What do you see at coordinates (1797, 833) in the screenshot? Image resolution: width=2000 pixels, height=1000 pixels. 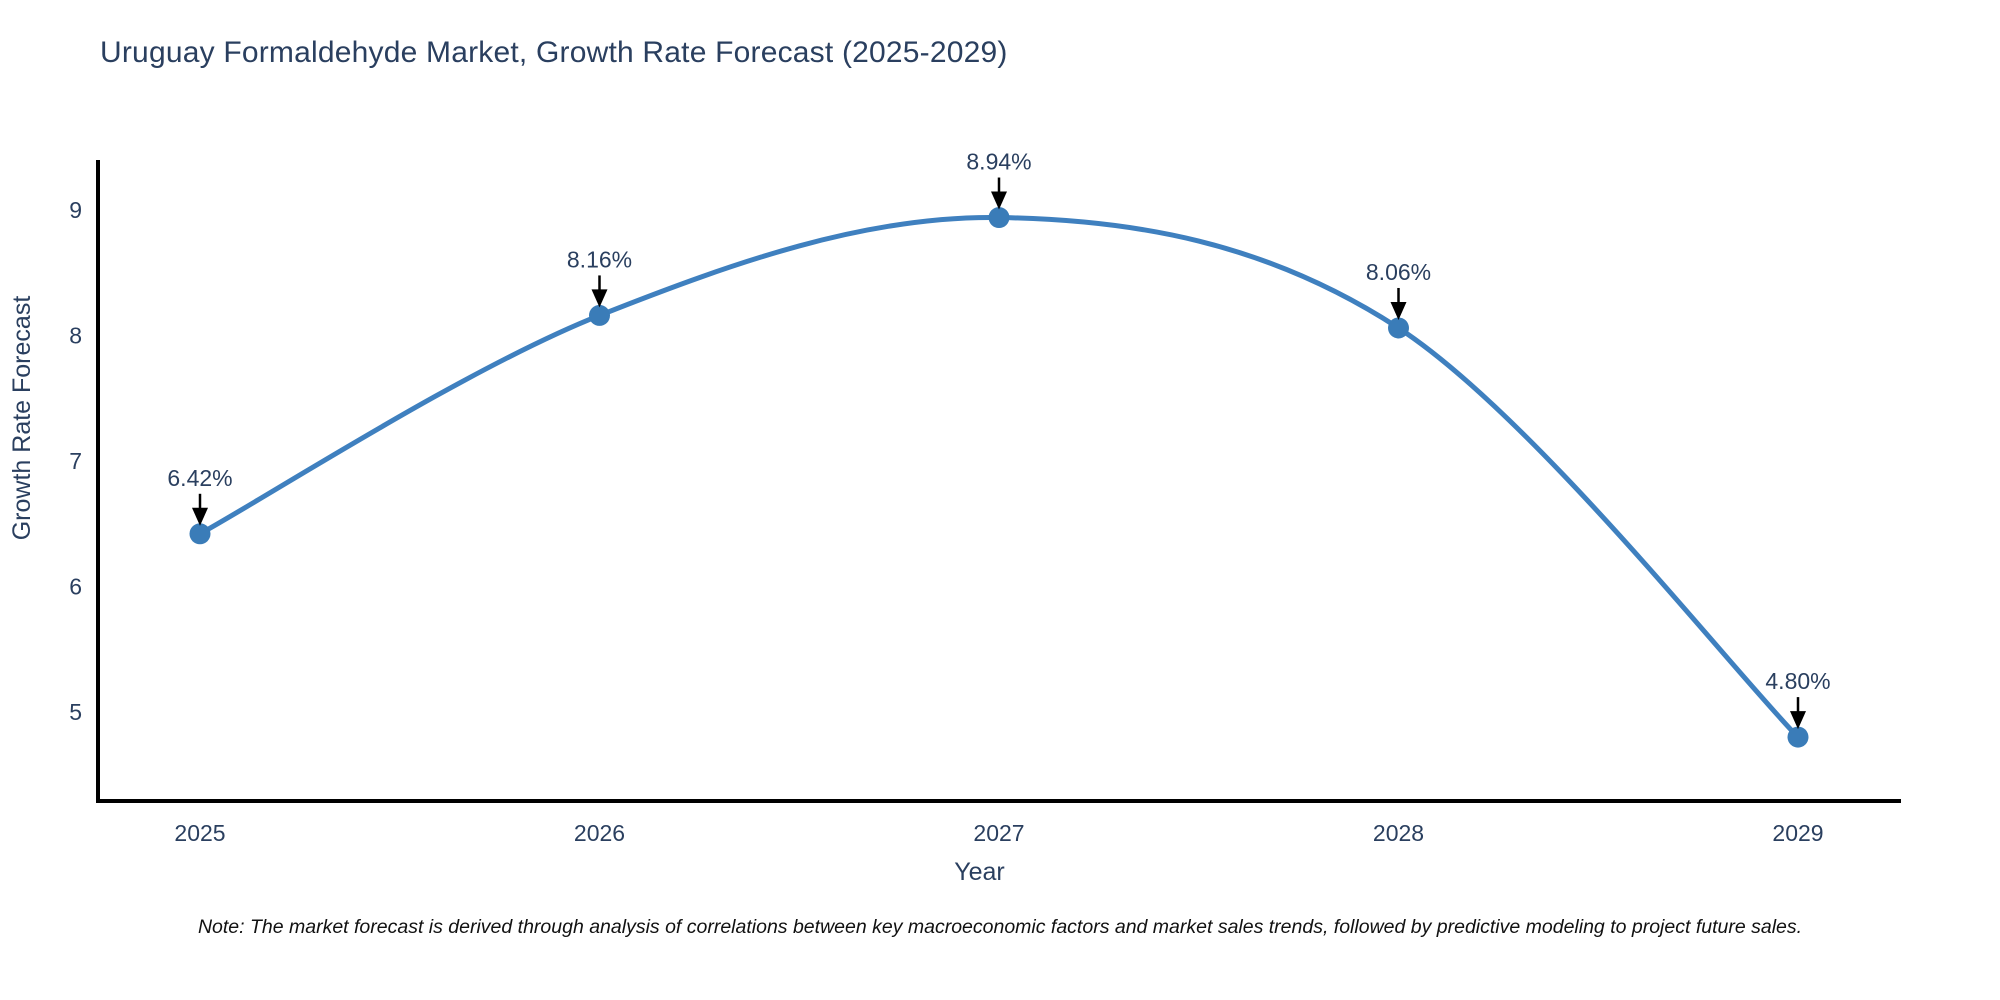 I see `x-tick-label: 2029` at bounding box center [1797, 833].